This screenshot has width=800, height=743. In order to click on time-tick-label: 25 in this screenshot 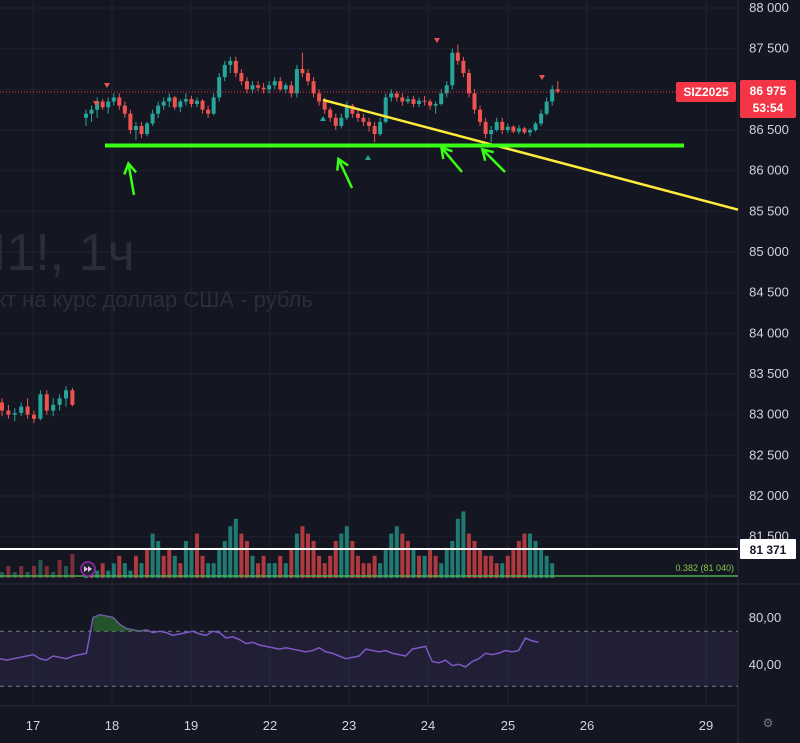, I will do `click(508, 725)`.